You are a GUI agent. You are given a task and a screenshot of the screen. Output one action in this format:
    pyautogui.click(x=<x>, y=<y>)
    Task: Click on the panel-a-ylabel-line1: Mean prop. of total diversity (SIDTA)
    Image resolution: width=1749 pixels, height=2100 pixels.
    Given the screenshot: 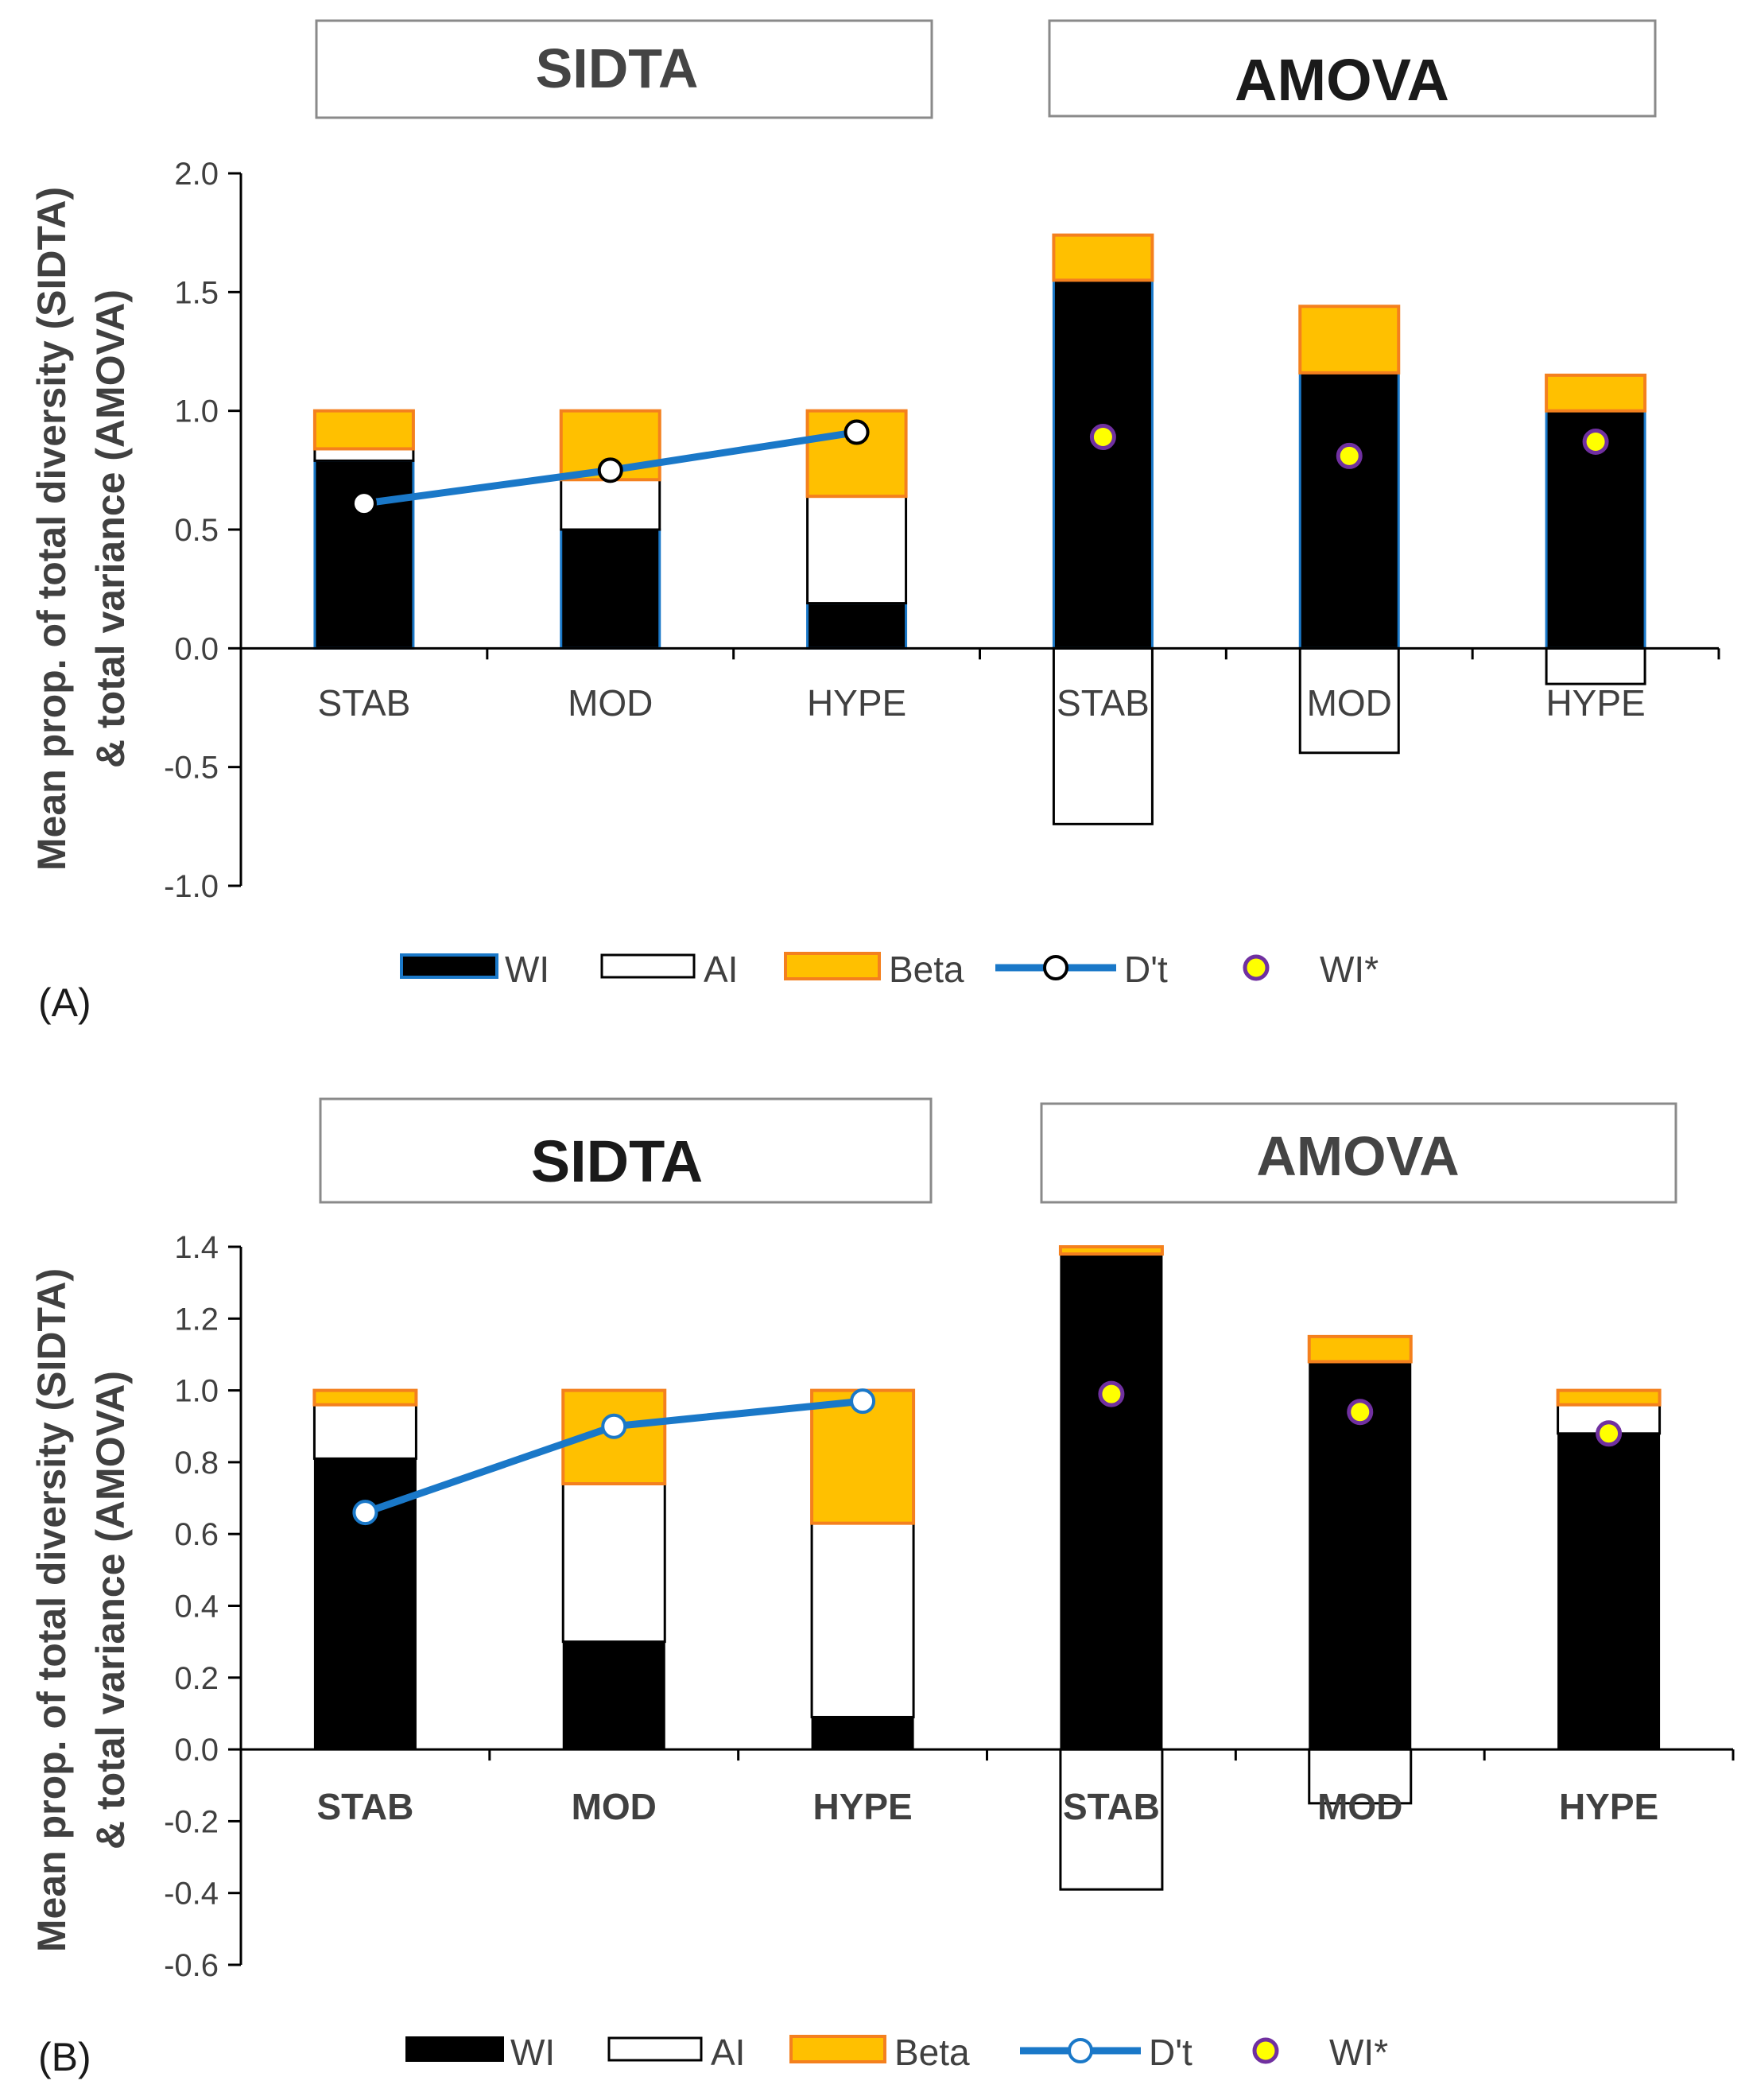 What is the action you would take?
    pyautogui.click(x=51, y=529)
    